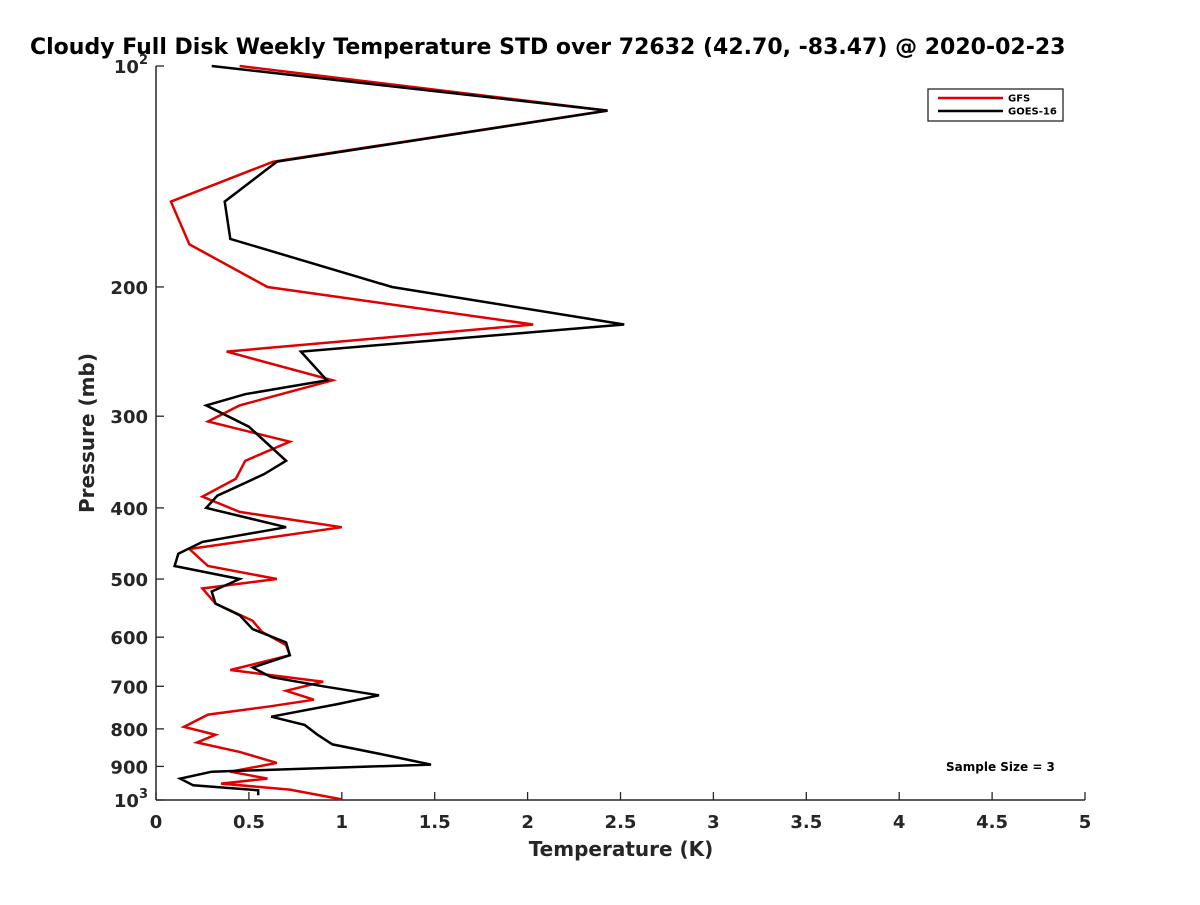 This screenshot has height=905, width=1200. What do you see at coordinates (992, 822) in the screenshot?
I see `x-tick-label: 4.5` at bounding box center [992, 822].